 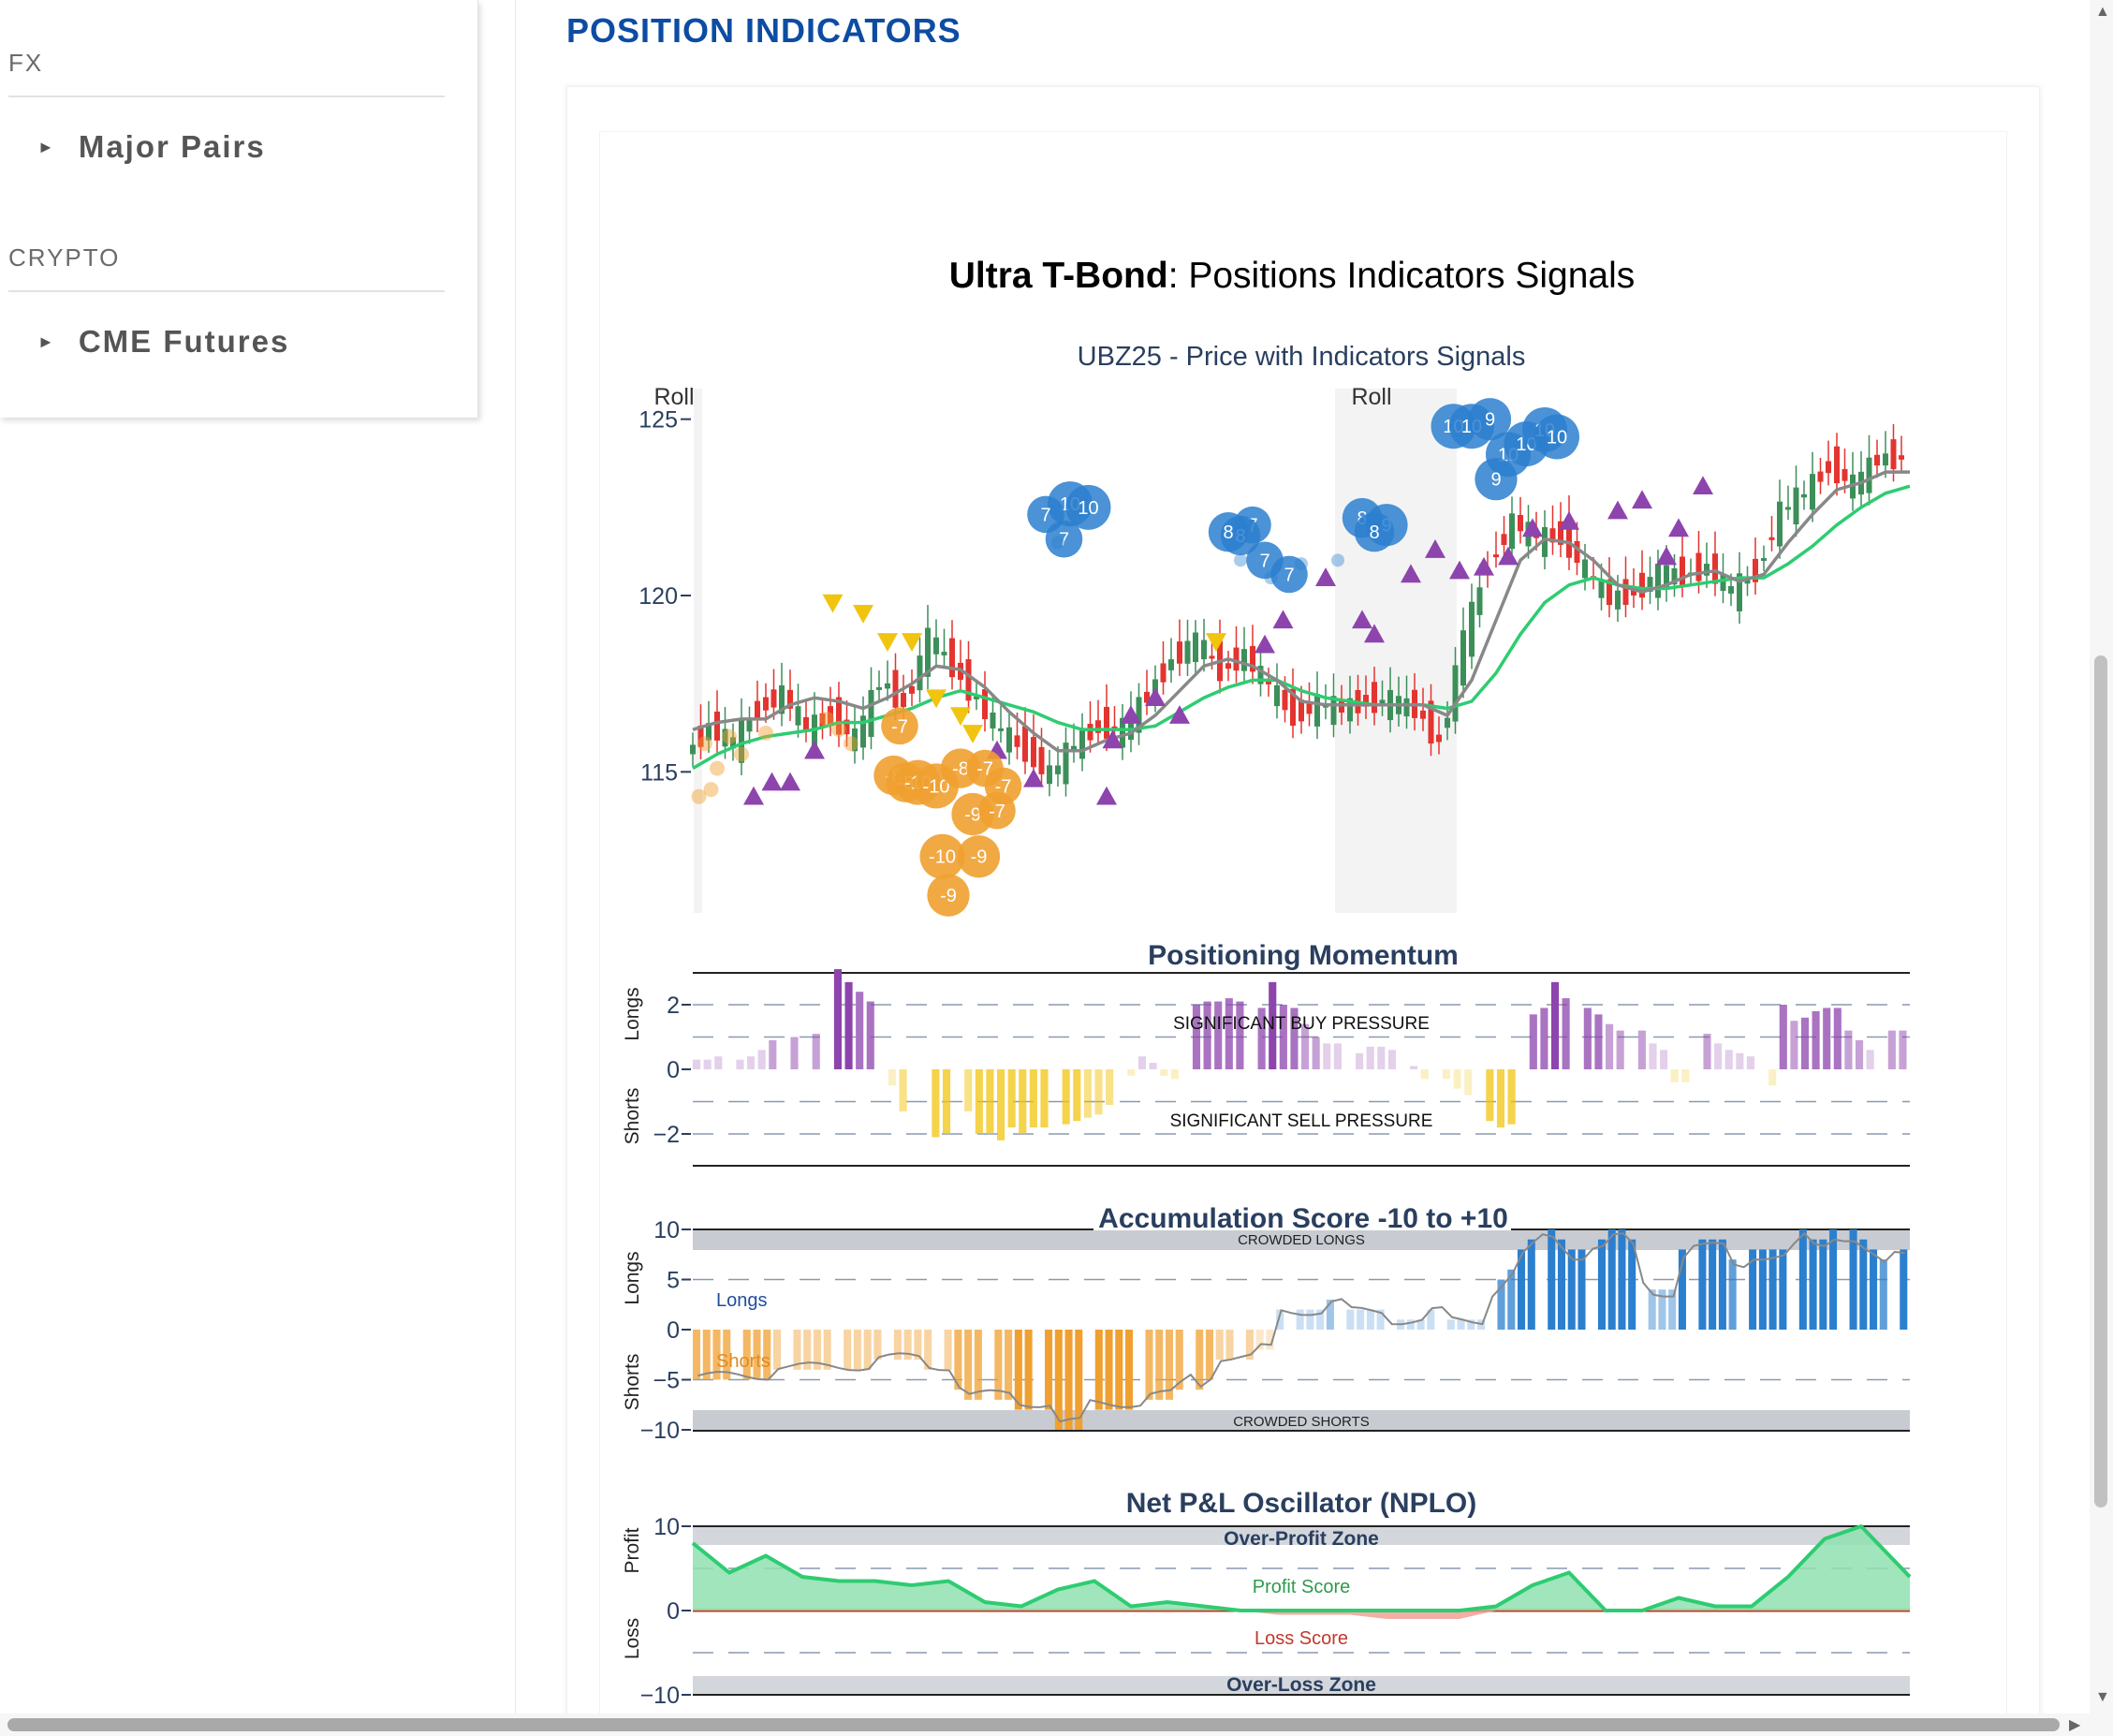 I want to click on scroll-down-icon: ▼, so click(x=2102, y=1697).